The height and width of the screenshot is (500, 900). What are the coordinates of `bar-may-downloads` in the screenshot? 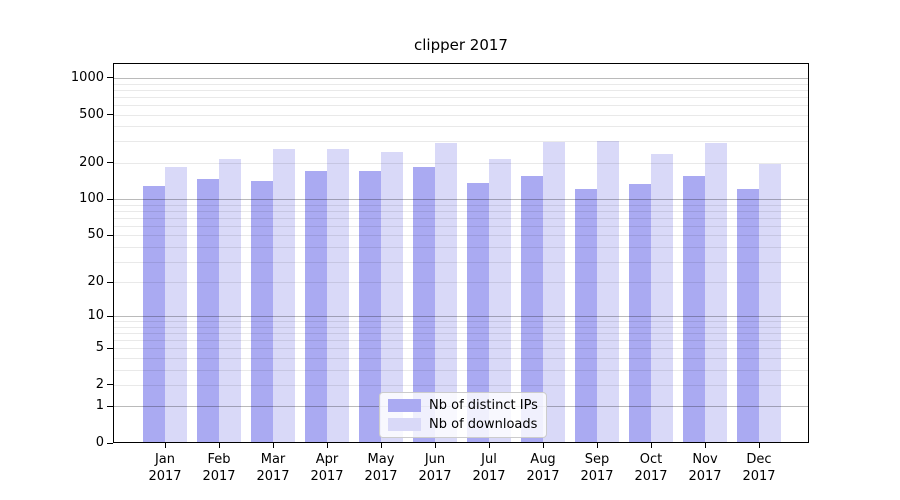 It's located at (392, 297).